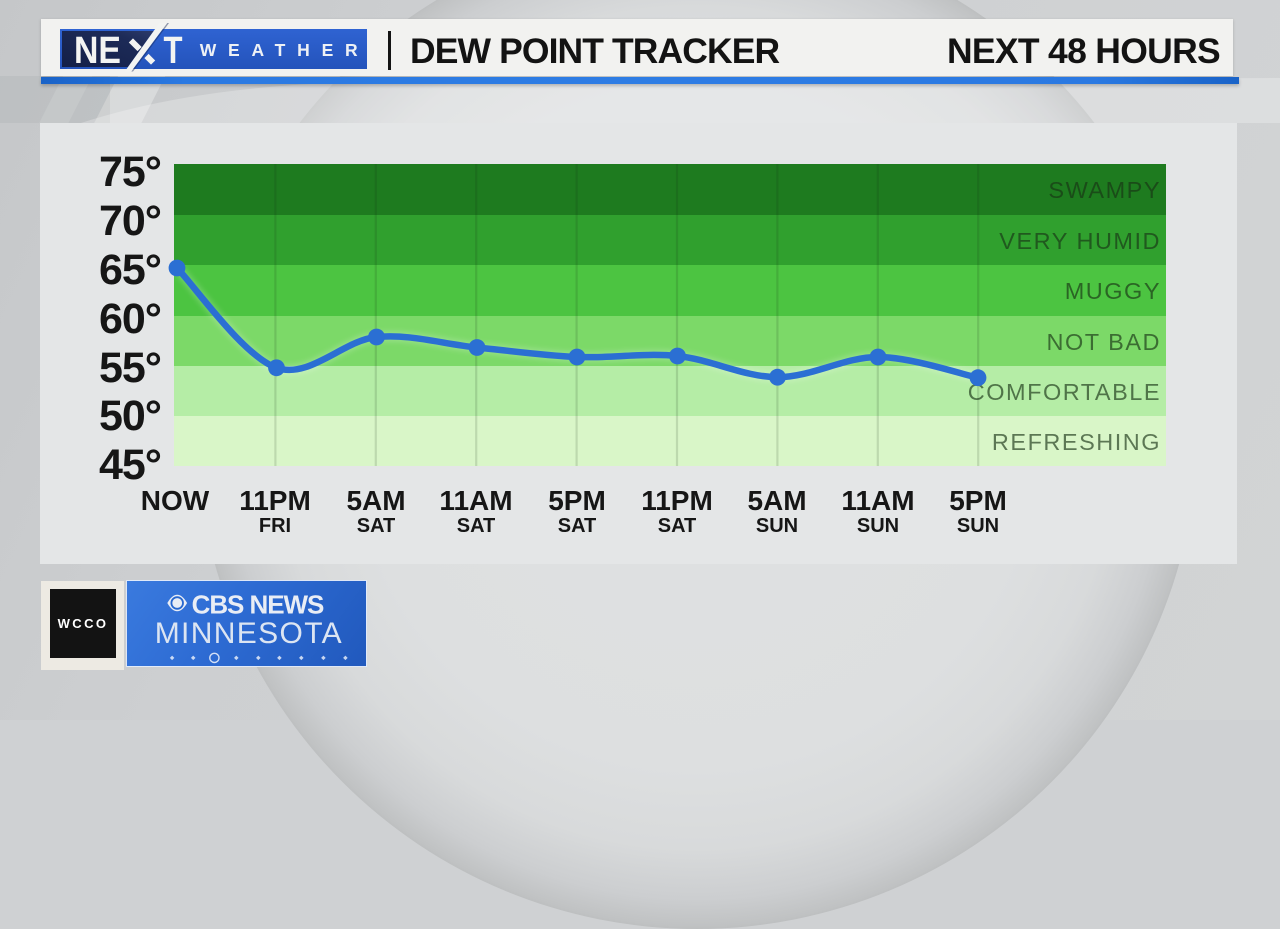 The image size is (1280, 929). I want to click on svg-text: T, so click(173, 51).